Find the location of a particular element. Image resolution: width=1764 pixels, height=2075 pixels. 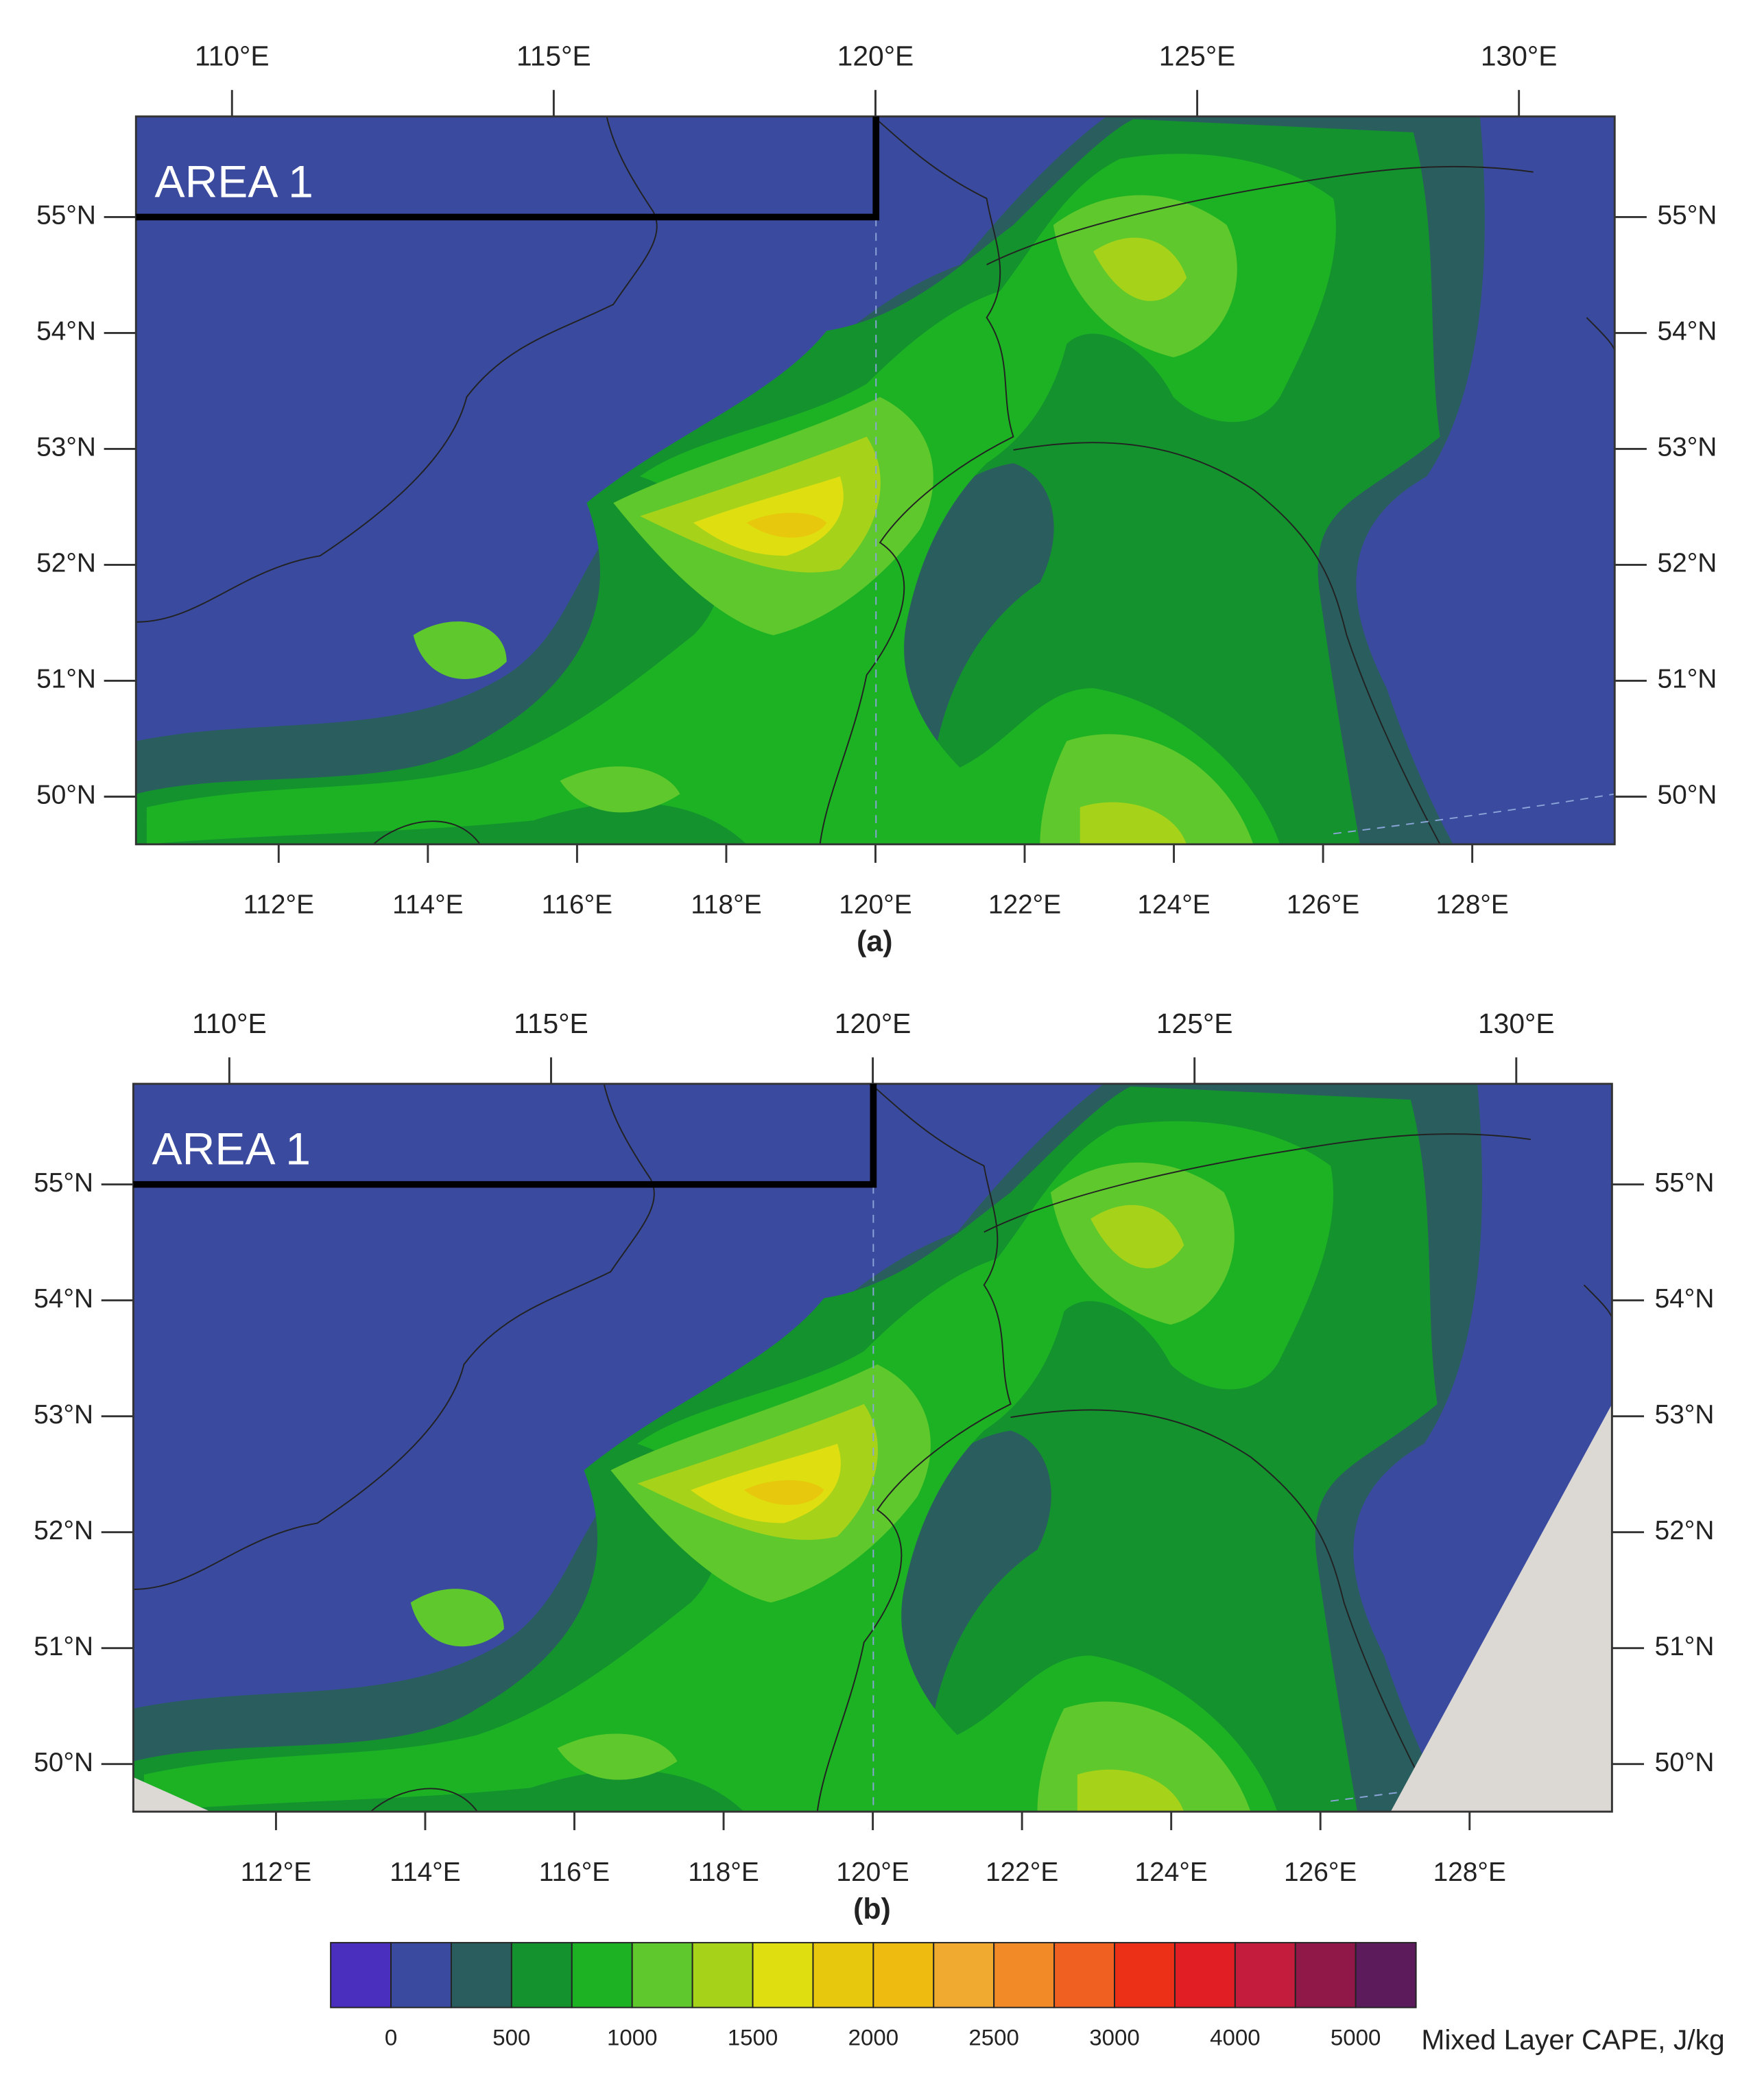

colorbar-tick-label: 2500 is located at coordinates (993, 2037).